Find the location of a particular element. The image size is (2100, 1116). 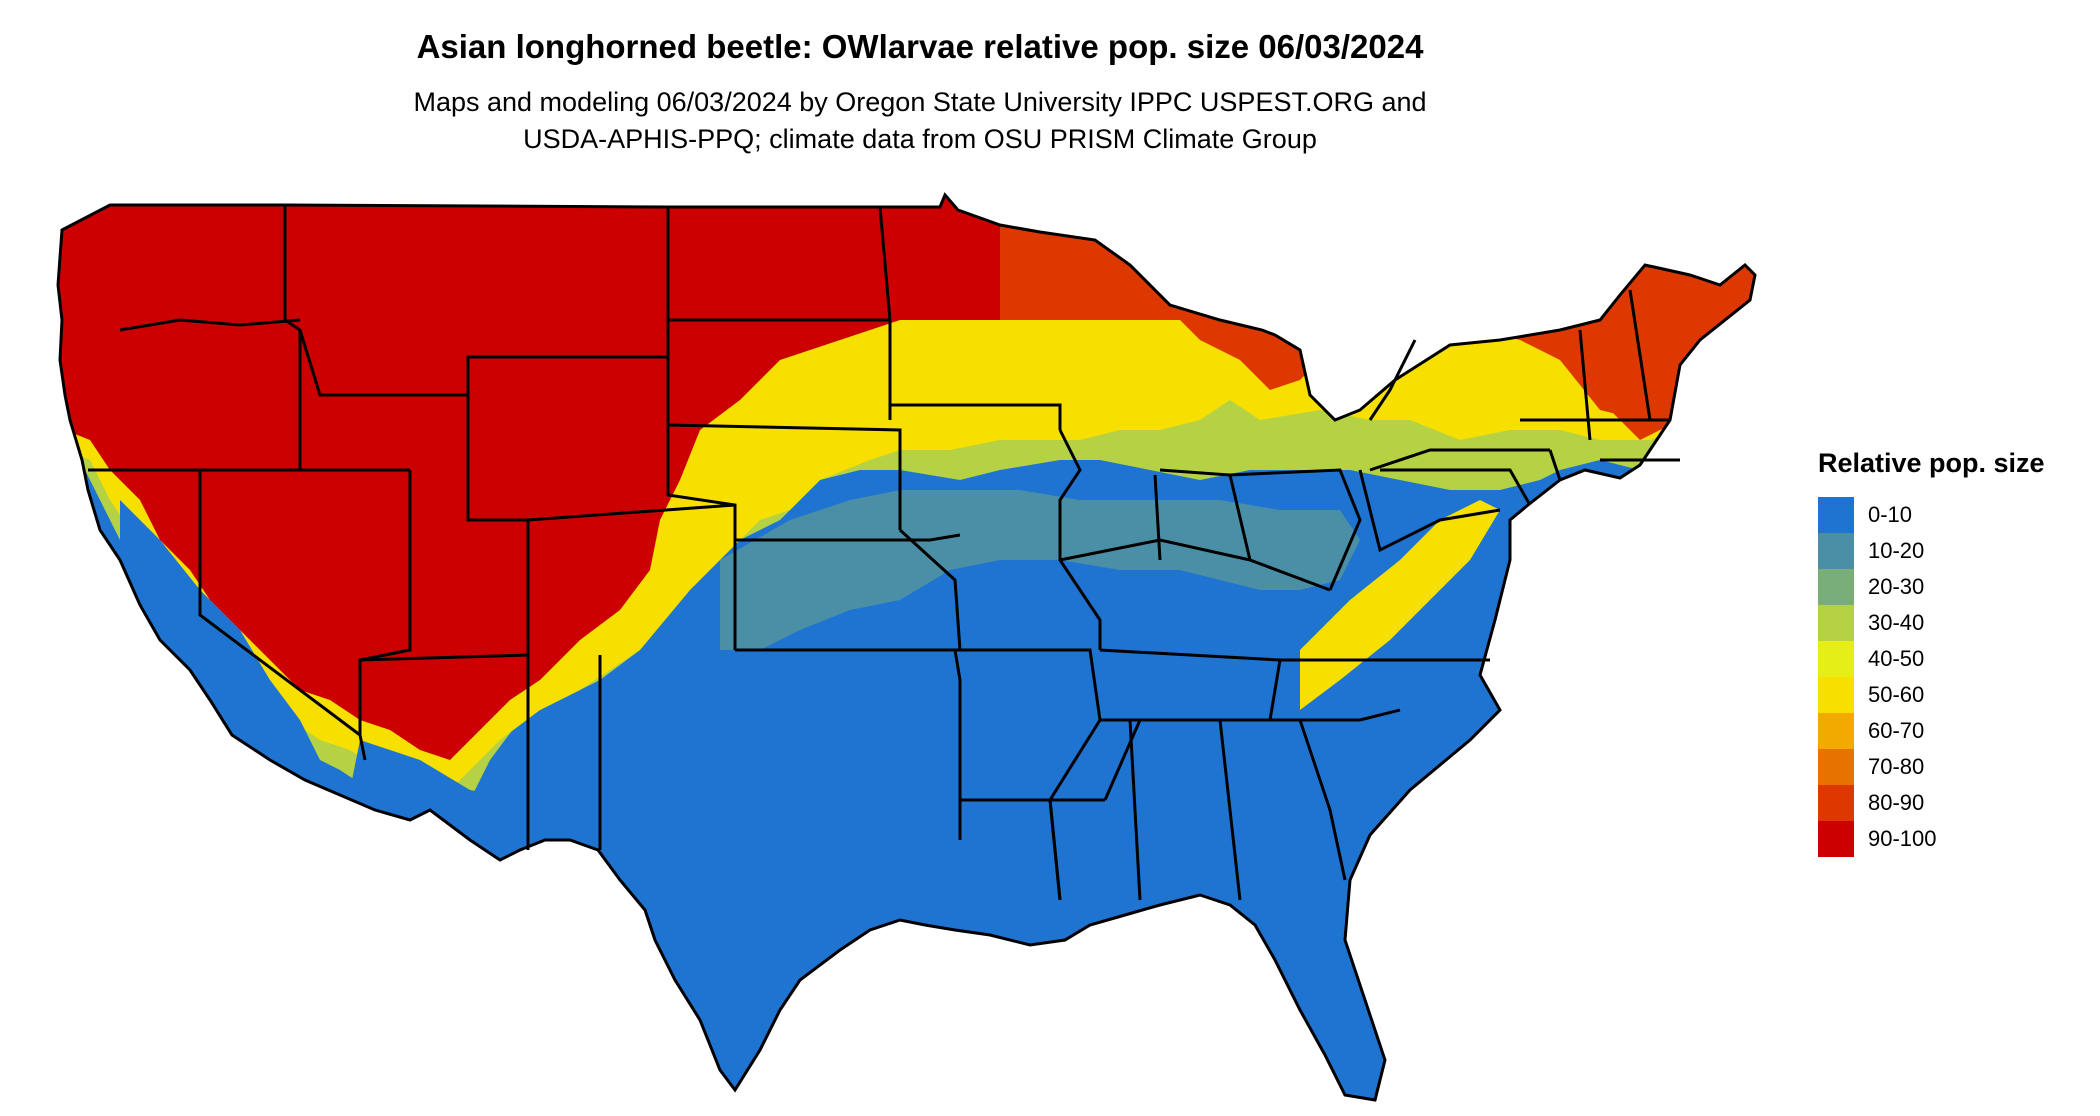

legend-item: 70-80 is located at coordinates (1931, 767).